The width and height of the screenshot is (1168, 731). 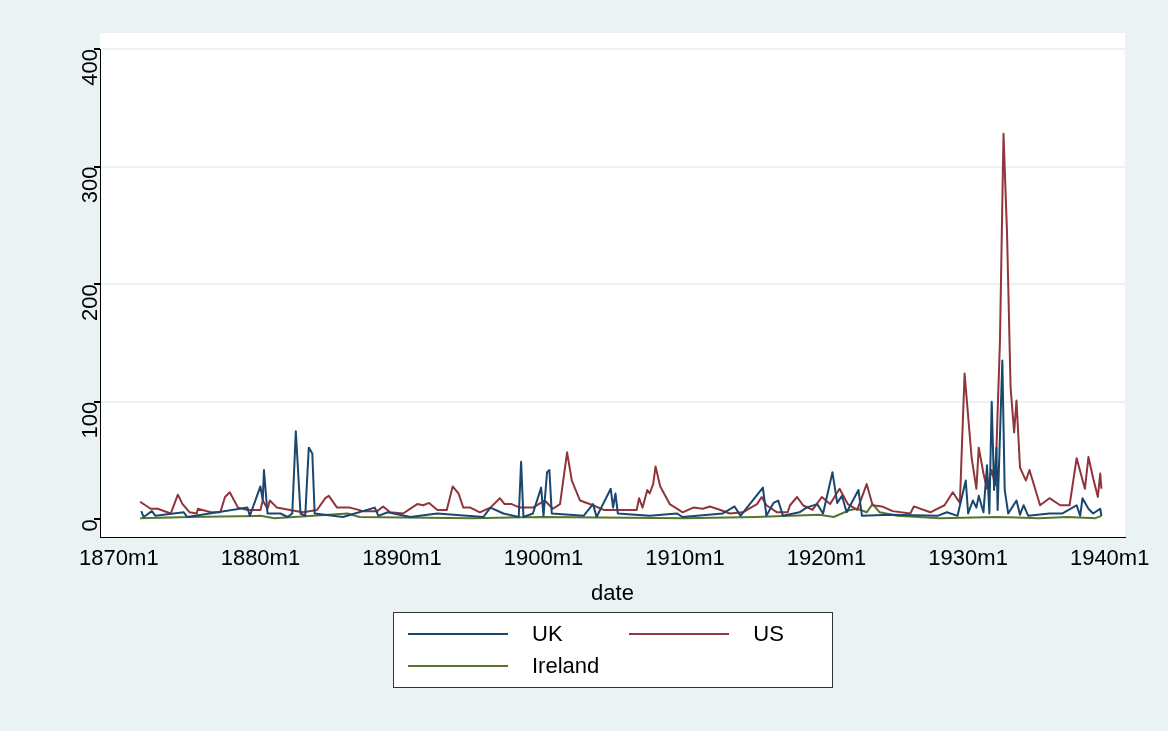 What do you see at coordinates (119, 558) in the screenshot?
I see `x-tick-label: 1870m1` at bounding box center [119, 558].